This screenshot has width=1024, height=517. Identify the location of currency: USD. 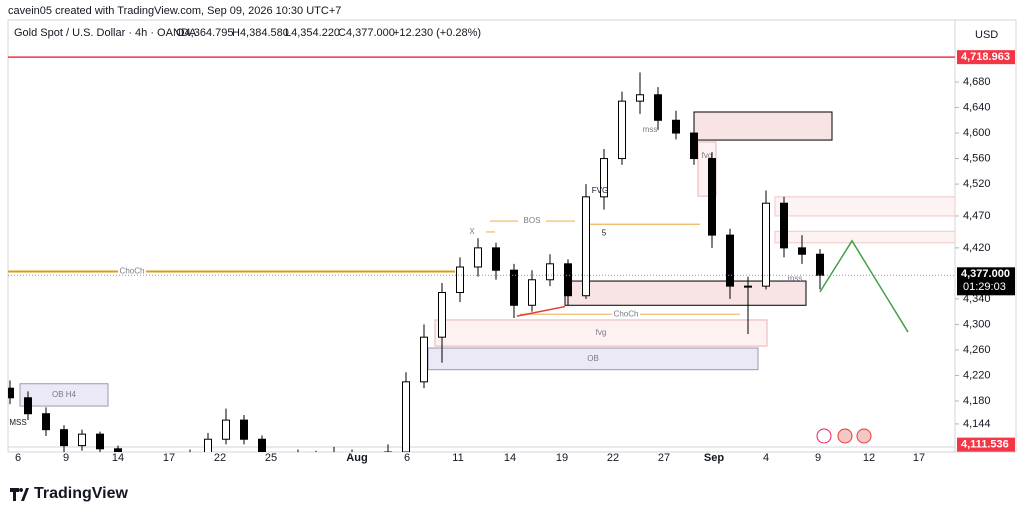
(986, 35).